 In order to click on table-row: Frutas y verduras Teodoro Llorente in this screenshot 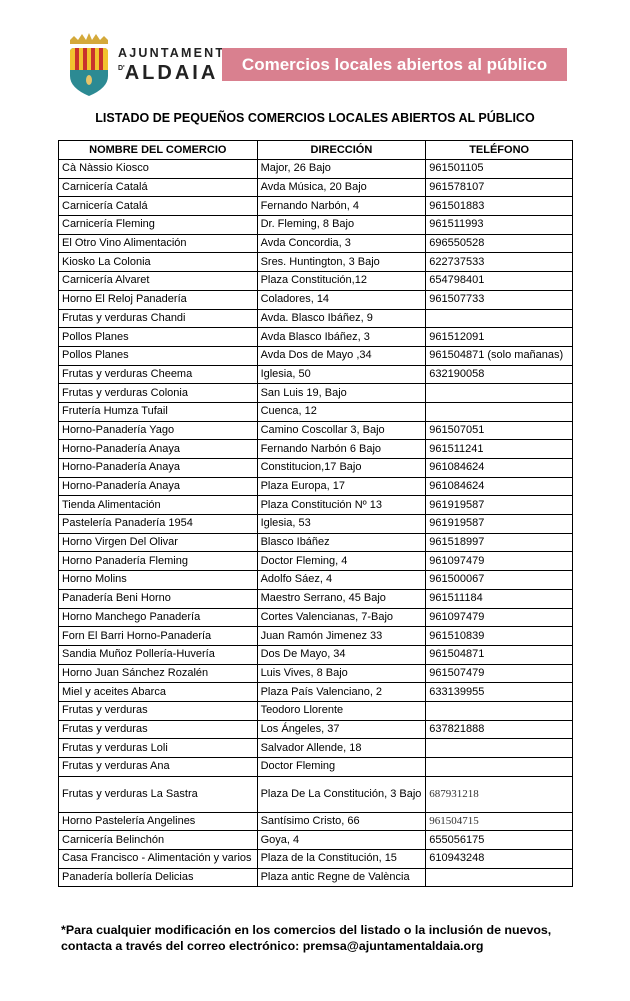, I will do `click(315, 710)`.